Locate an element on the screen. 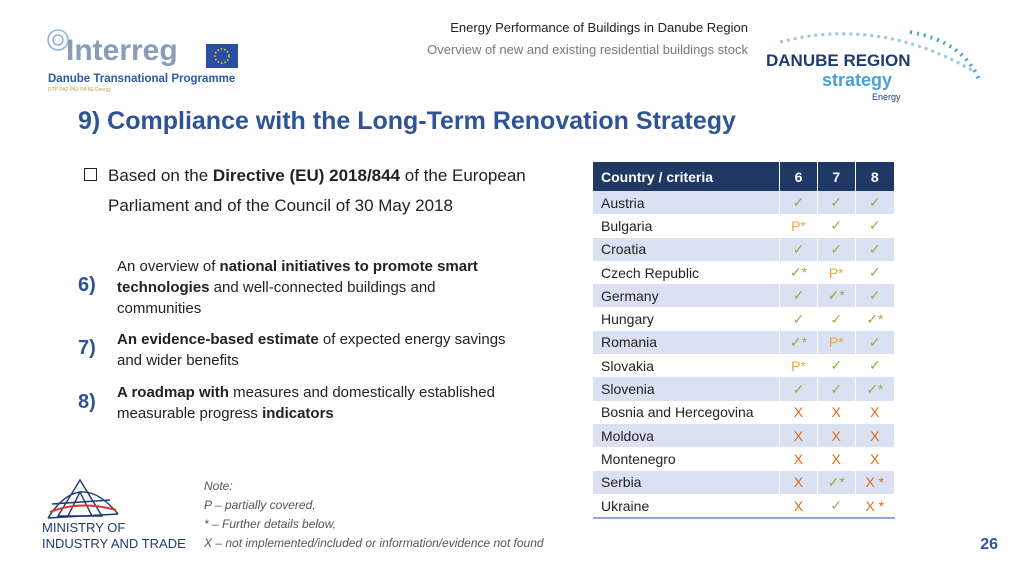 Image resolution: width=1024 pixels, height=576 pixels. strategy-line2: strategy is located at coordinates (857, 80).